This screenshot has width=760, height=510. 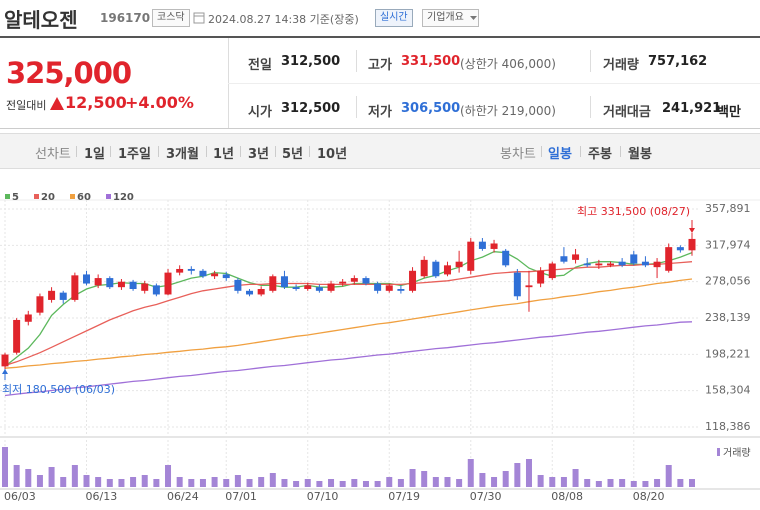 What do you see at coordinates (58, 389) in the screenshot?
I see `low-annotation: 최저 180,500 (06/03)` at bounding box center [58, 389].